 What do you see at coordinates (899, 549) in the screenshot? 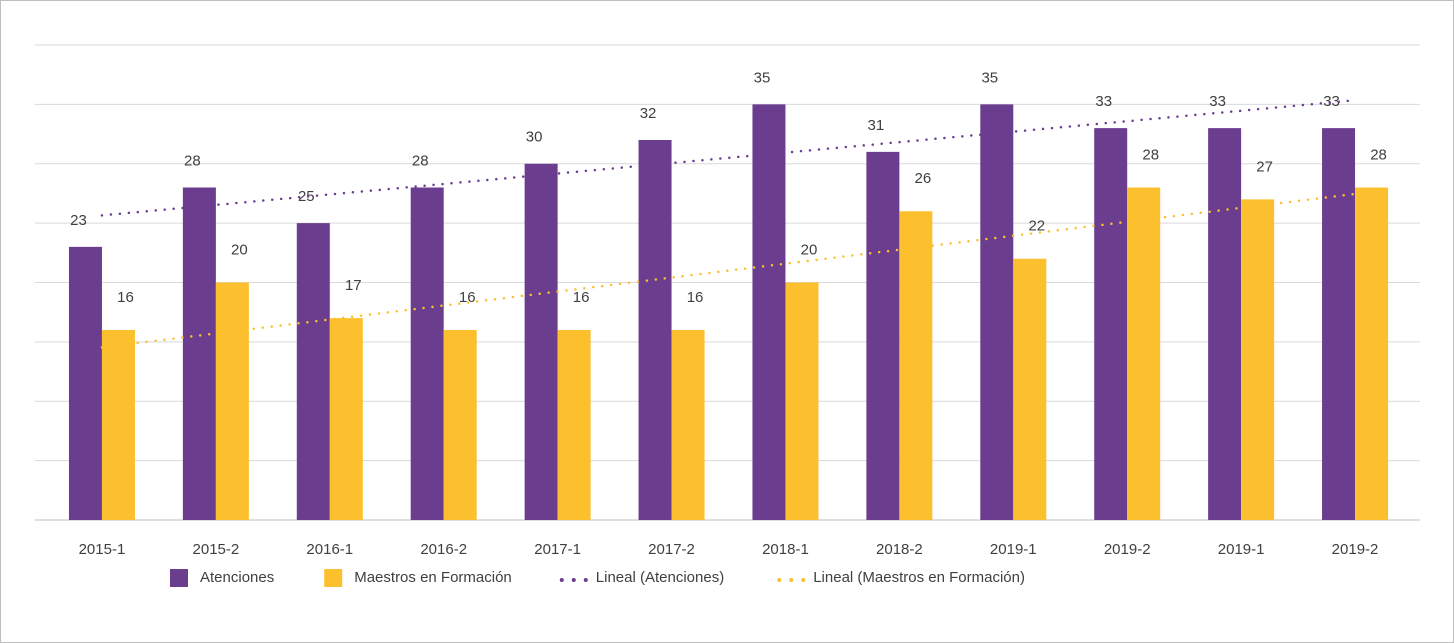
I see `x-tick-label: 2018-2` at bounding box center [899, 549].